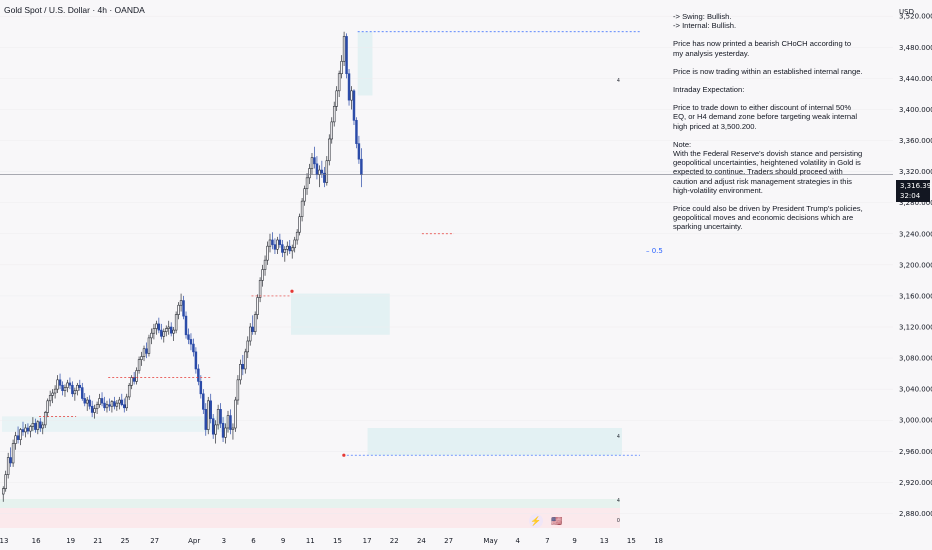  Describe the element at coordinates (906, 12) in the screenshot. I see `currency-label: USD` at that location.